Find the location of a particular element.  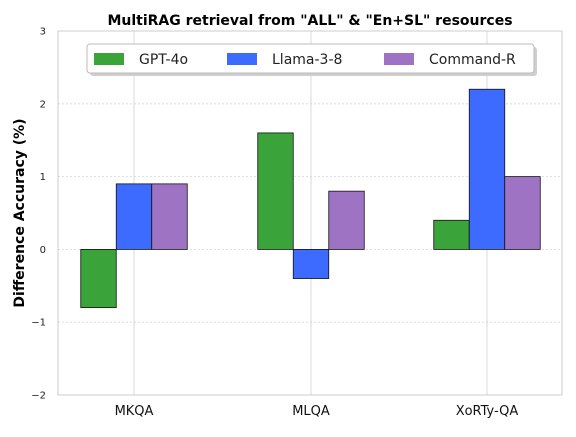

bar-llama-3-8-mlqa is located at coordinates (311, 263).